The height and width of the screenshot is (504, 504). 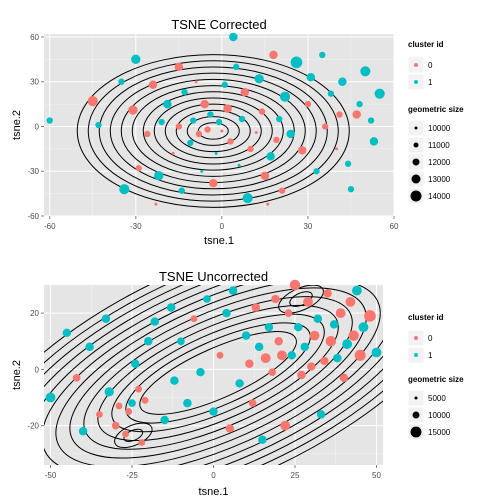 I want to click on chart-title: TSNE Corrected, so click(x=218, y=24).